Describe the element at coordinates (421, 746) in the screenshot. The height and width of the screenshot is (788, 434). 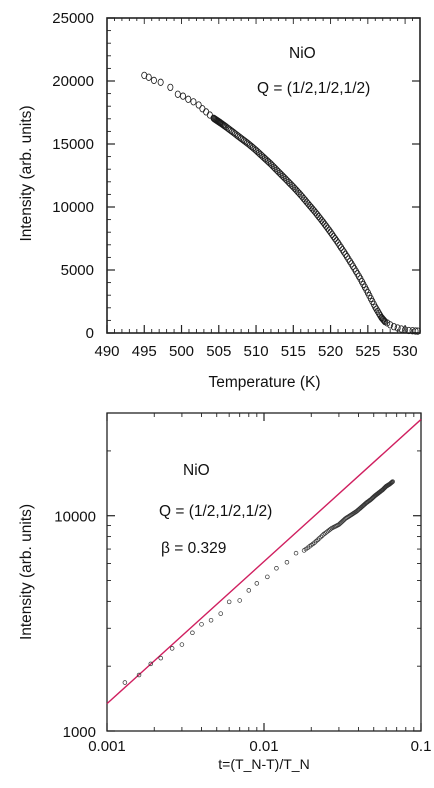
I see `x-tick-label: 0.1` at that location.